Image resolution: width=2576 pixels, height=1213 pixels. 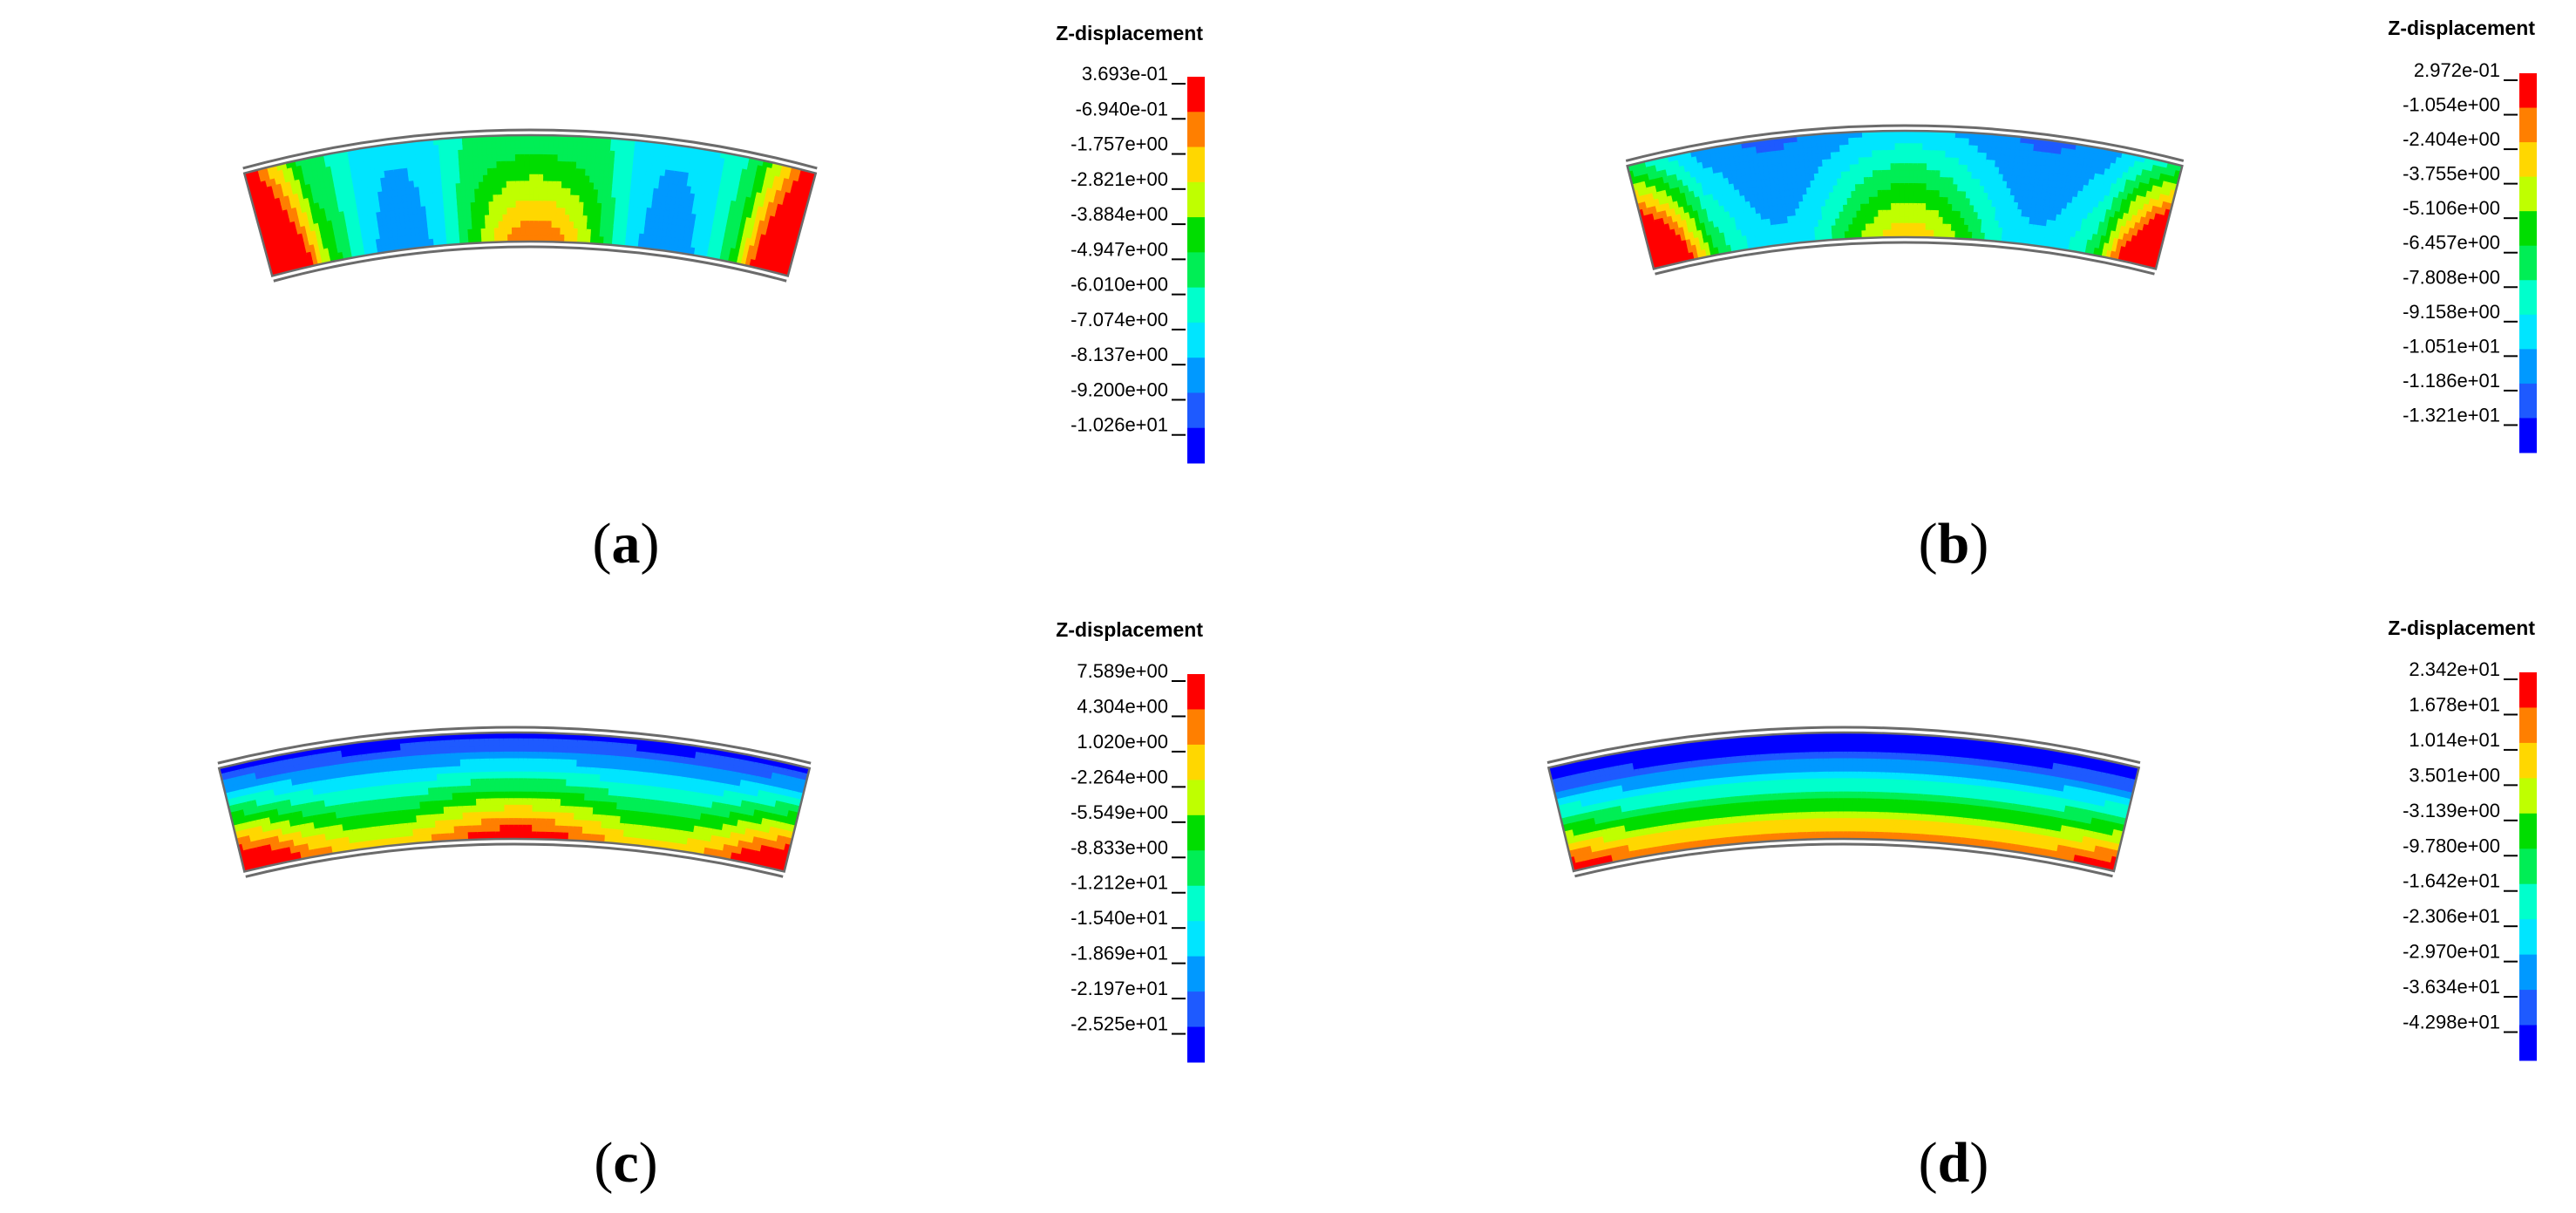 What do you see at coordinates (1954, 544) in the screenshot?
I see `panel-label-b: (b)` at bounding box center [1954, 544].